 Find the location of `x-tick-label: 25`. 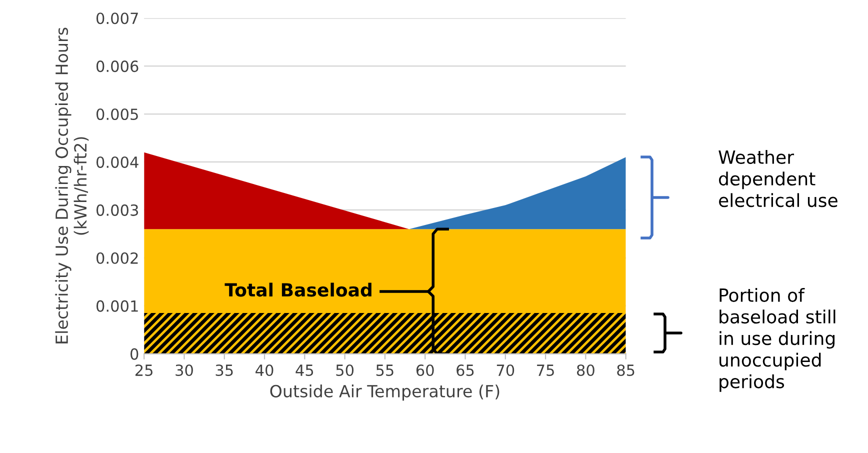

x-tick-label: 25 is located at coordinates (143, 370).